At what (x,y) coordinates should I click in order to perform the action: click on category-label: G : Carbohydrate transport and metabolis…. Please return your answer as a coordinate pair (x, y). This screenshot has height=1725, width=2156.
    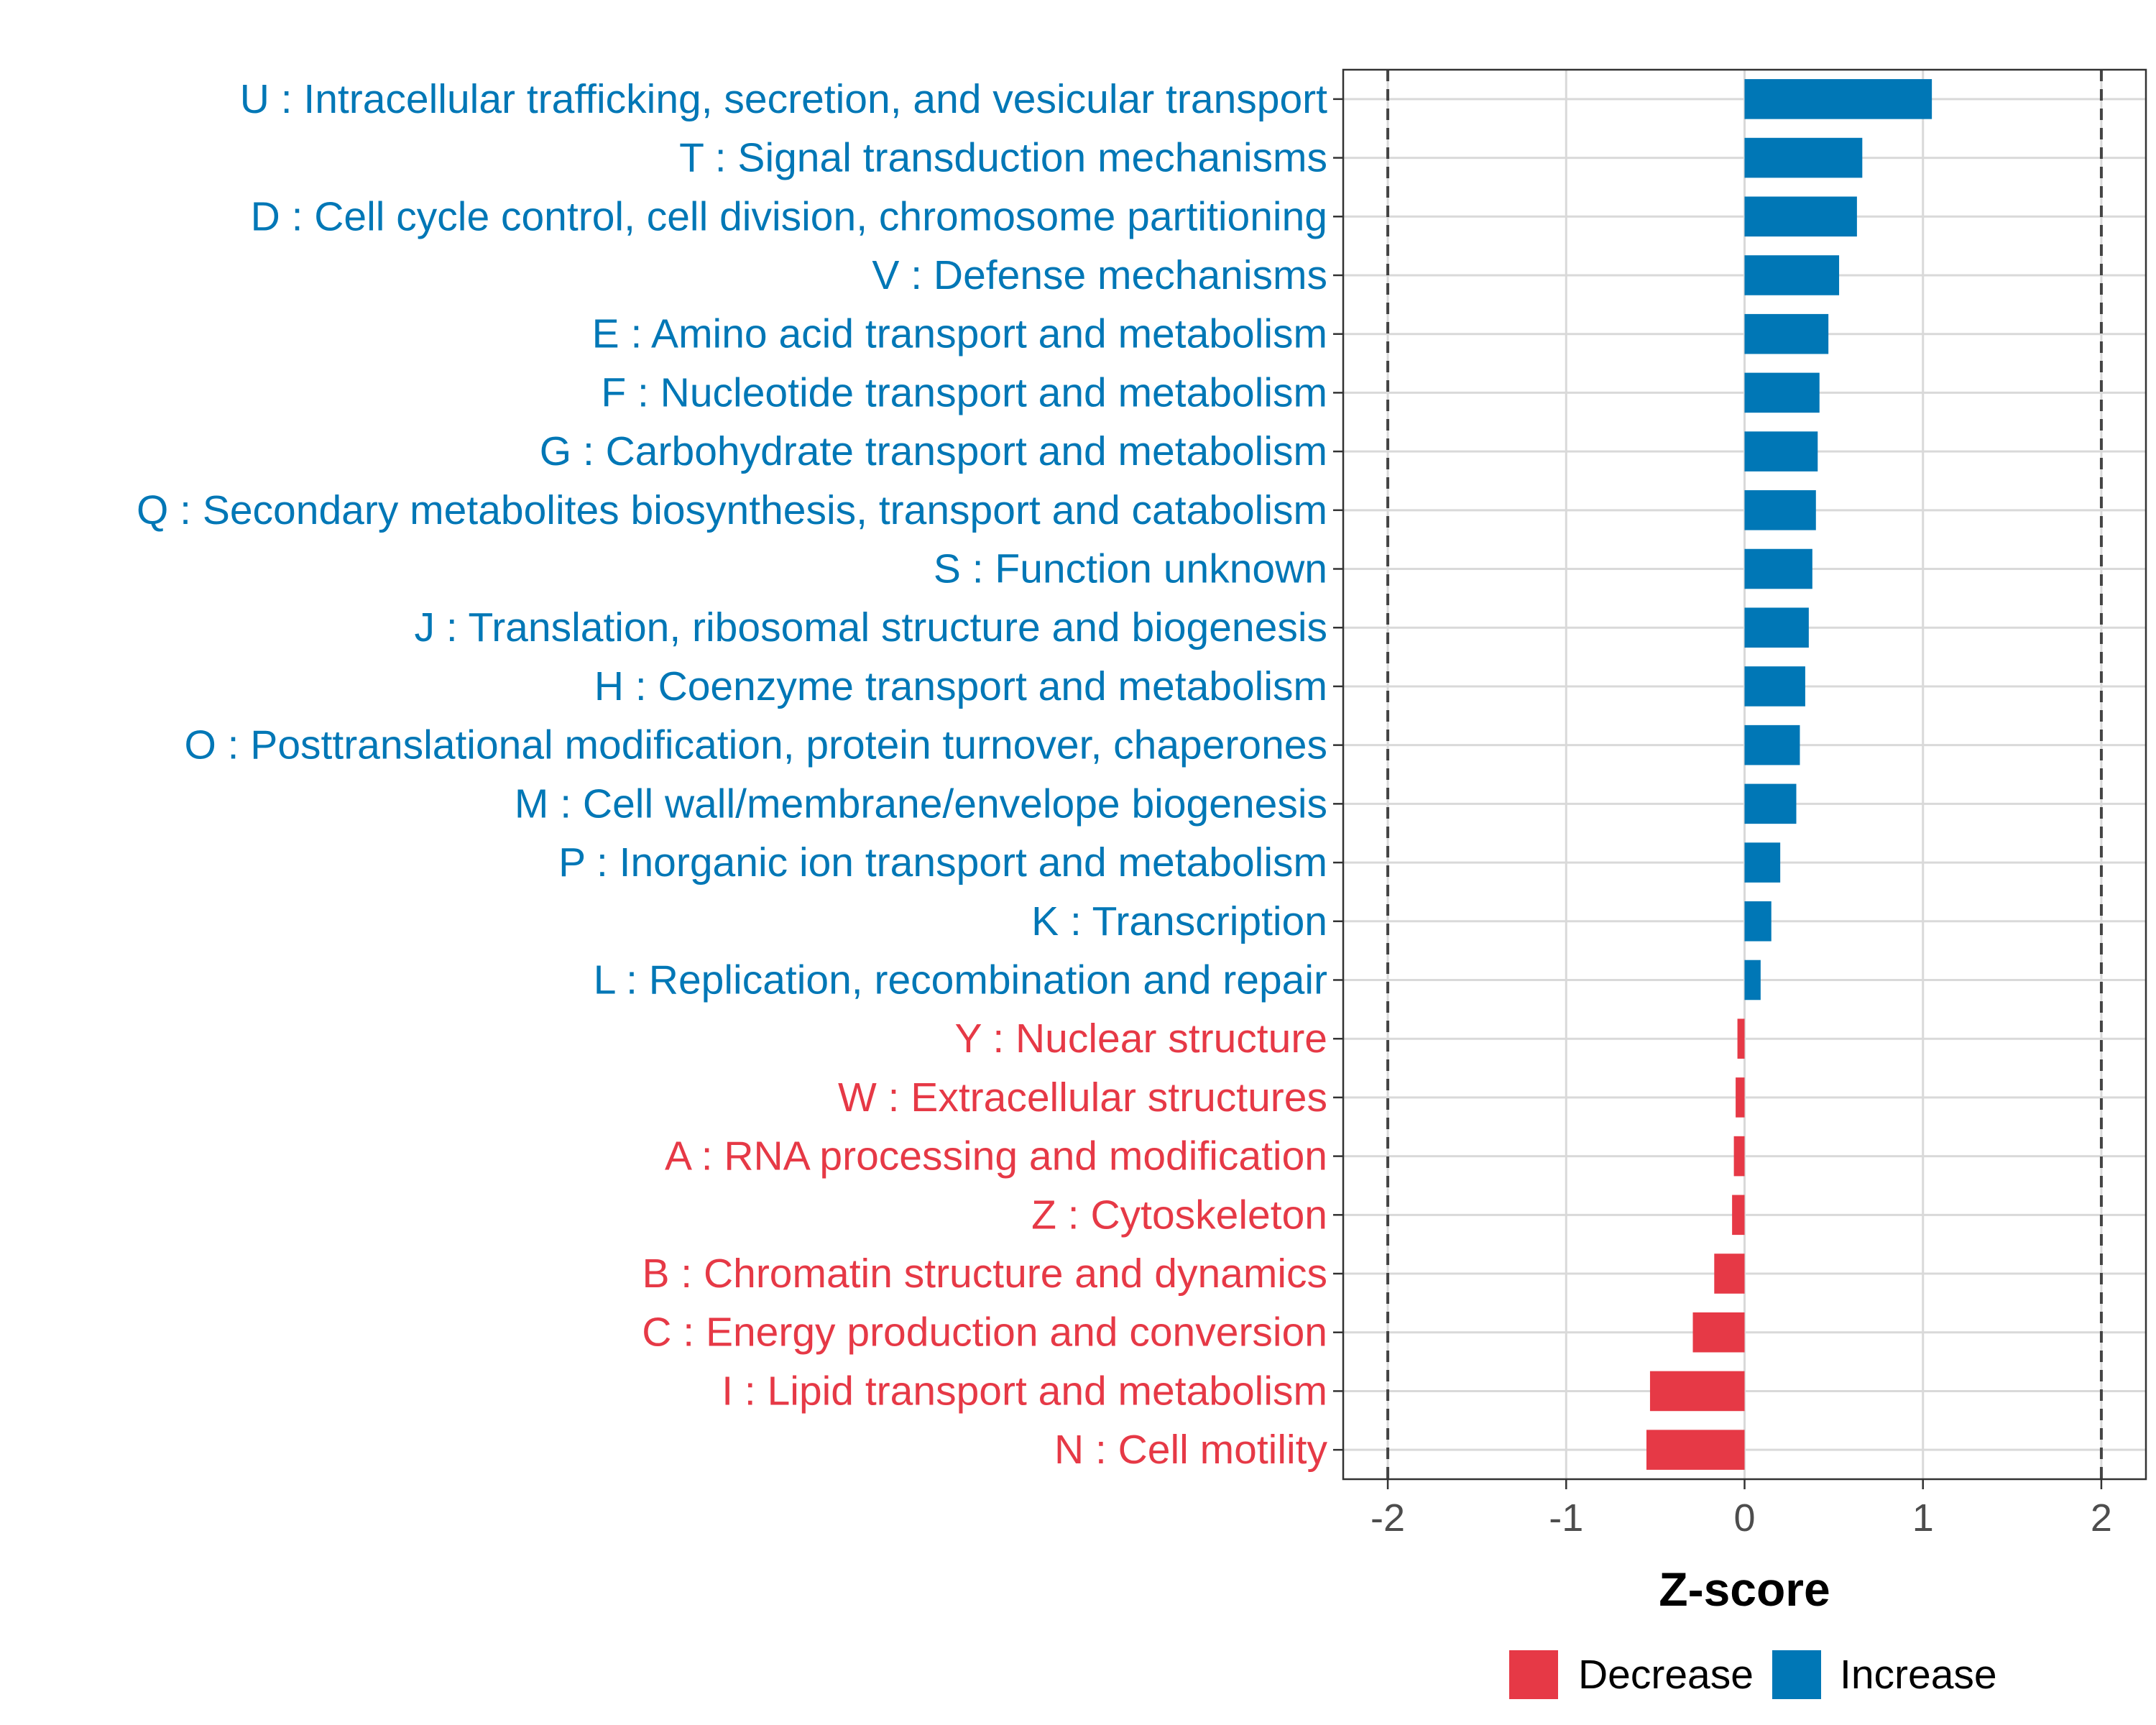
    Looking at the image, I should click on (934, 451).